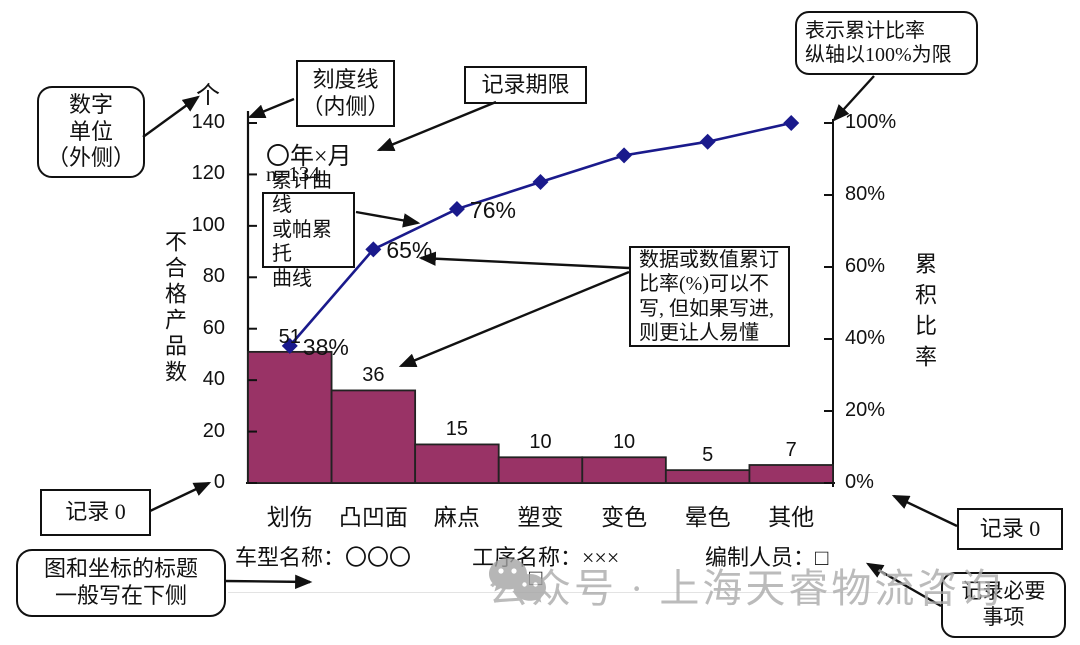 Image resolution: width=1080 pixels, height=645 pixels. Describe the element at coordinates (707, 517) in the screenshot. I see `category-label: 晕色` at that location.